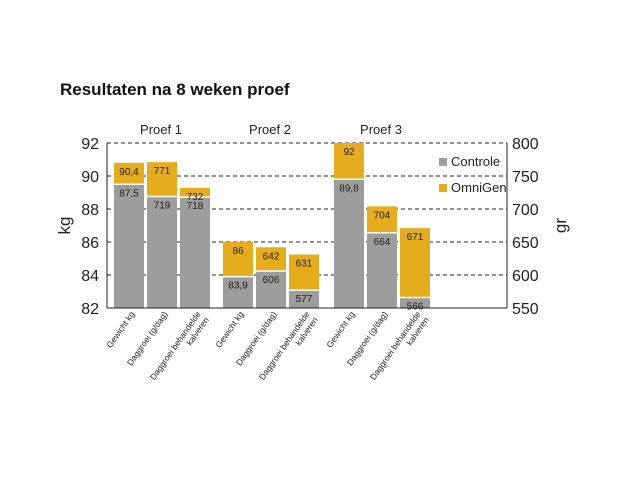  Describe the element at coordinates (560, 225) in the screenshot. I see `y-axis-title-right: gr` at that location.